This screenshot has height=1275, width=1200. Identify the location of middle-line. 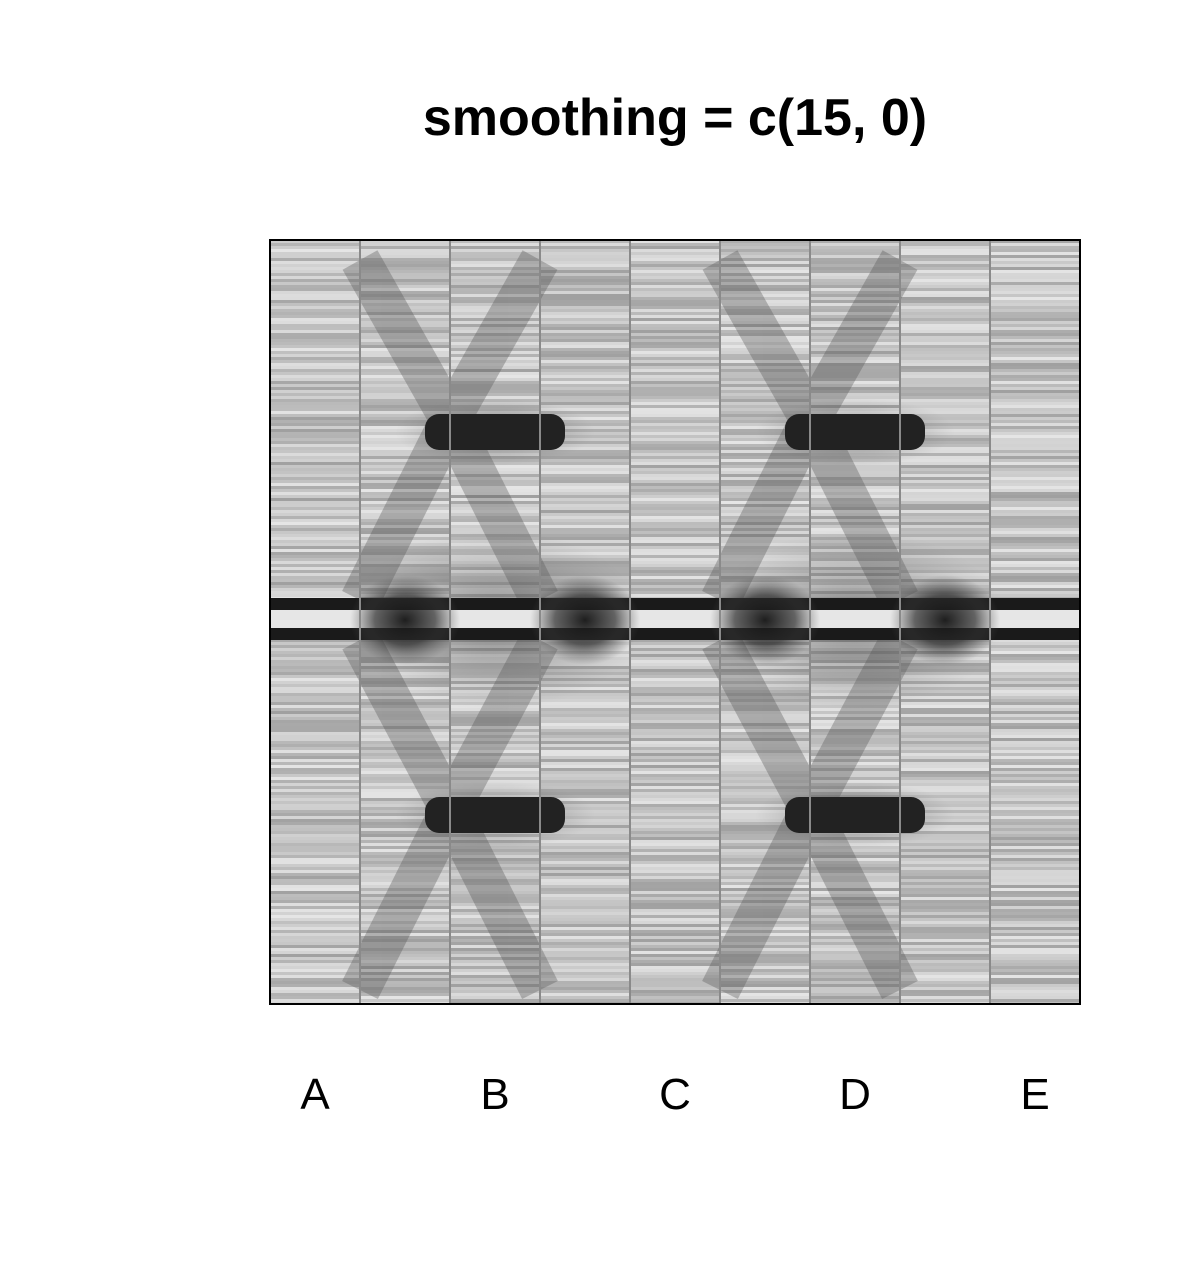
(675, 620).